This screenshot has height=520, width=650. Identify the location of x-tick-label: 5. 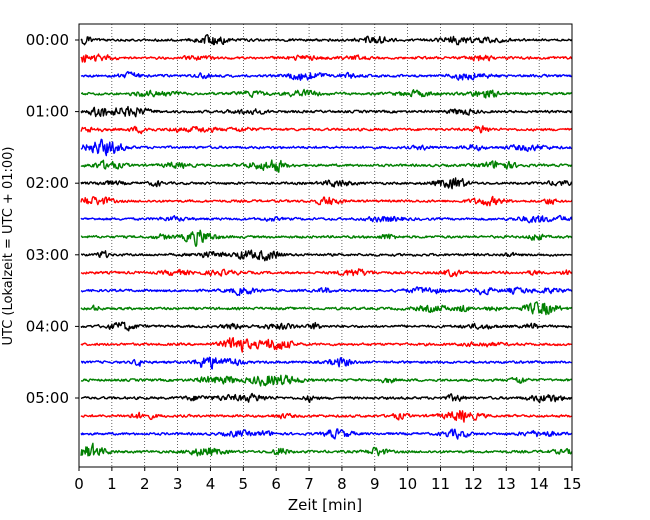
(244, 484).